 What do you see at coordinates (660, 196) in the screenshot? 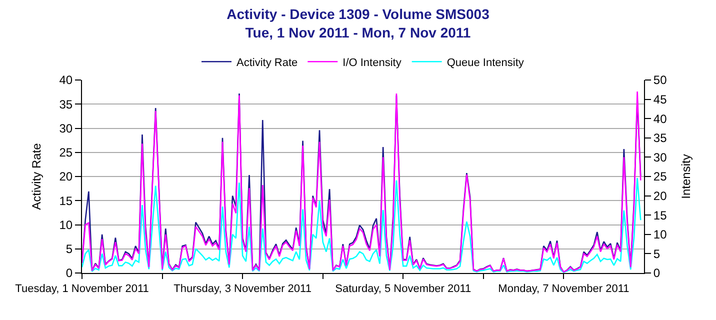
I see `y2-tick-label: 20` at bounding box center [660, 196].